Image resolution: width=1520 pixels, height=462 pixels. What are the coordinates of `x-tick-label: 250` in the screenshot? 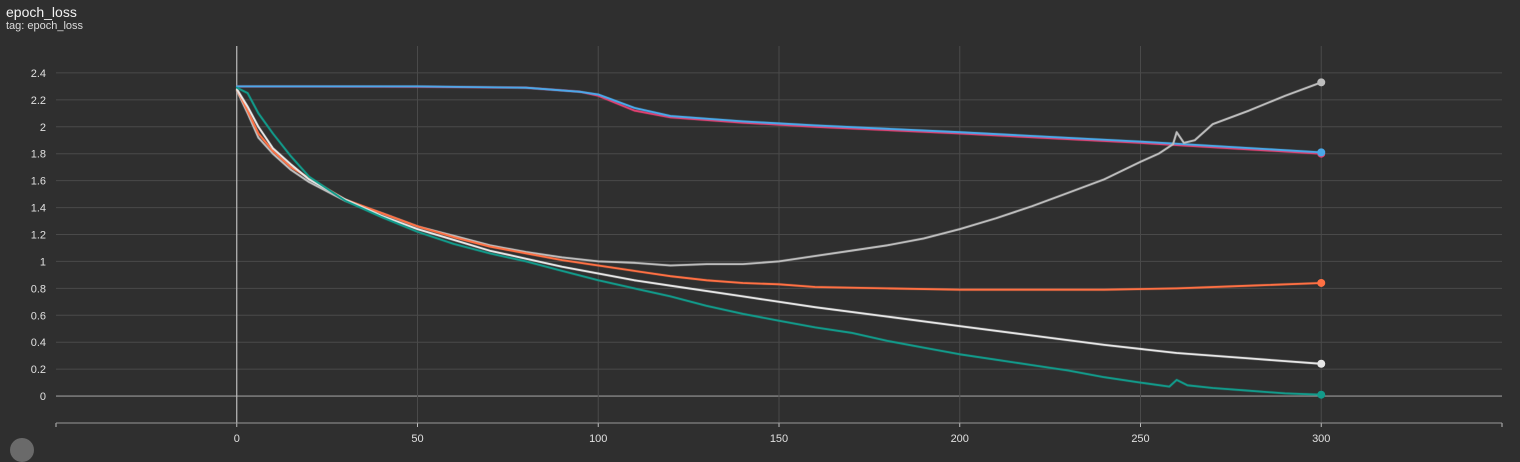 It's located at (1140, 439).